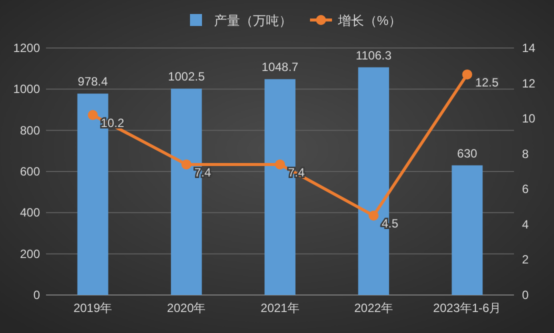 The image size is (554, 333). What do you see at coordinates (525, 259) in the screenshot?
I see `y2-tick-label: 2` at bounding box center [525, 259].